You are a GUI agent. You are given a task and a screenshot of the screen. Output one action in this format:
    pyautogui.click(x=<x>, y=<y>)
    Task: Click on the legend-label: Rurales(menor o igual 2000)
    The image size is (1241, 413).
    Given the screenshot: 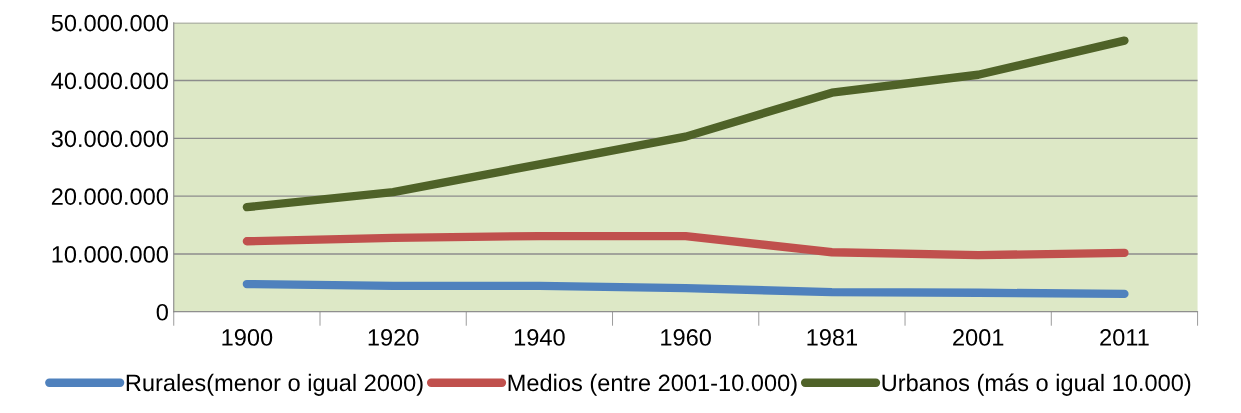 What is the action you would take?
    pyautogui.click(x=274, y=384)
    